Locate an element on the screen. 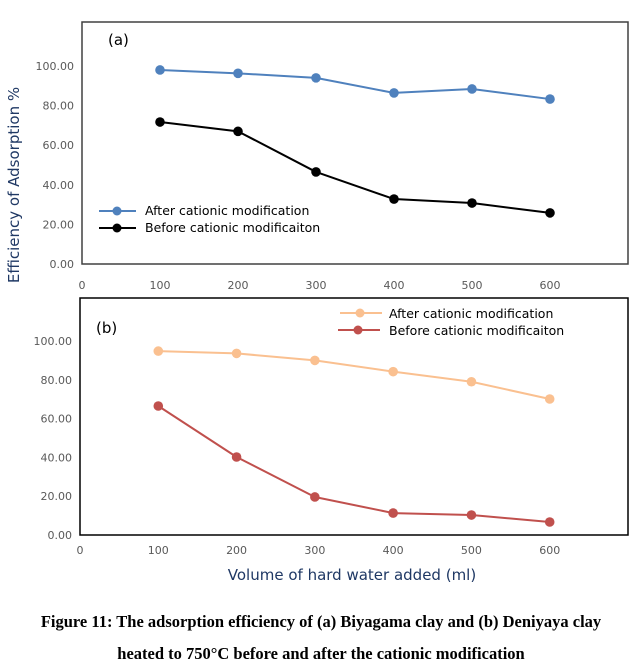  series-a is located at coordinates (355, 141).